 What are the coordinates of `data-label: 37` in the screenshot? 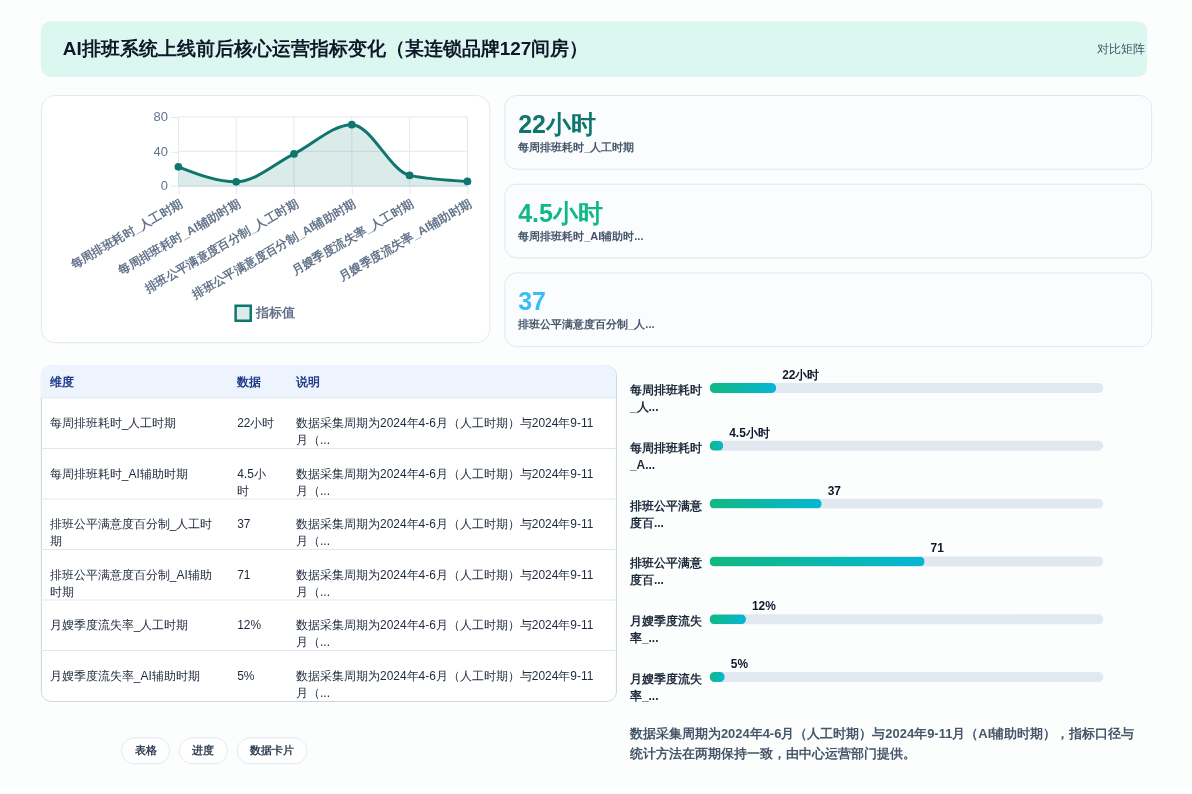 It's located at (834, 490).